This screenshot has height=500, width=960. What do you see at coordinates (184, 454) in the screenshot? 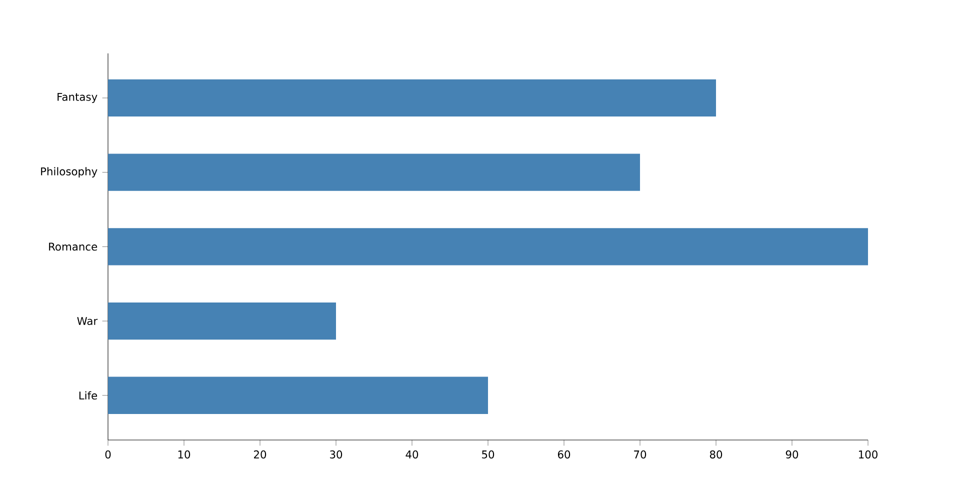
I see `x-tick-label: 10` at bounding box center [184, 454].